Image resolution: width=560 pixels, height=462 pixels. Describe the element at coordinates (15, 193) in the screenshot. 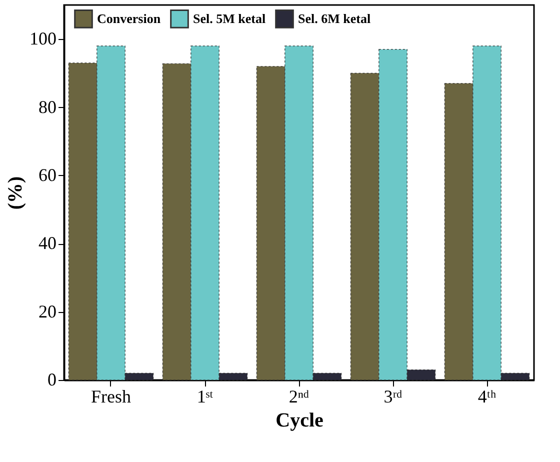

I see `y-axis-title: (%)` at that location.